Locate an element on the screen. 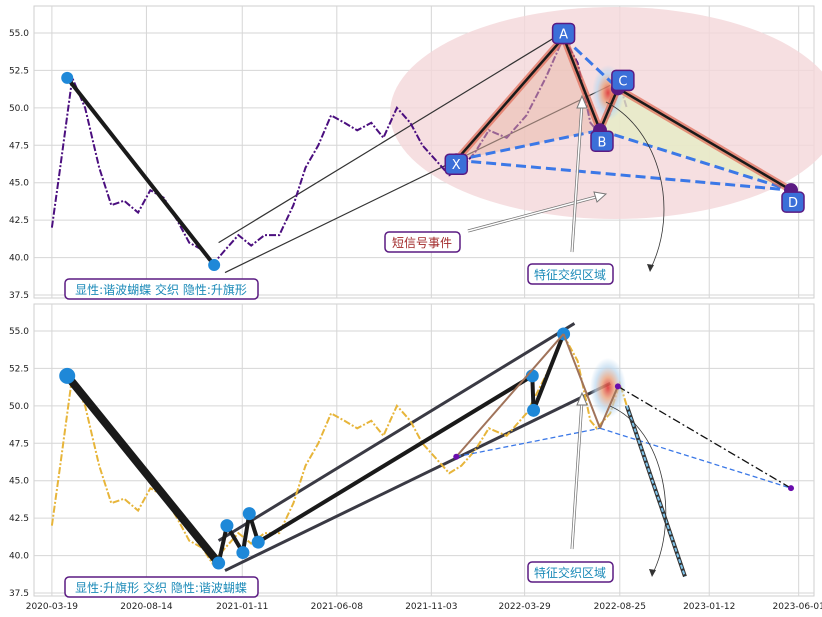  x-tick-label: 2023-01-12 is located at coordinates (709, 607).